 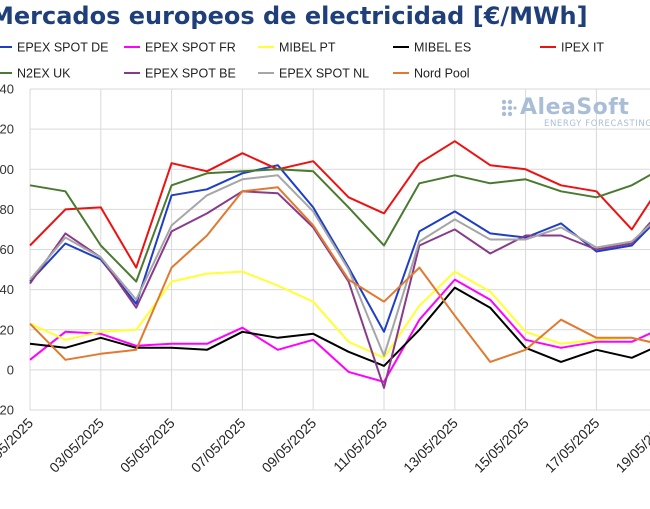 What do you see at coordinates (190, 48) in the screenshot?
I see `legend-label: EPEX SPOT FR` at bounding box center [190, 48].